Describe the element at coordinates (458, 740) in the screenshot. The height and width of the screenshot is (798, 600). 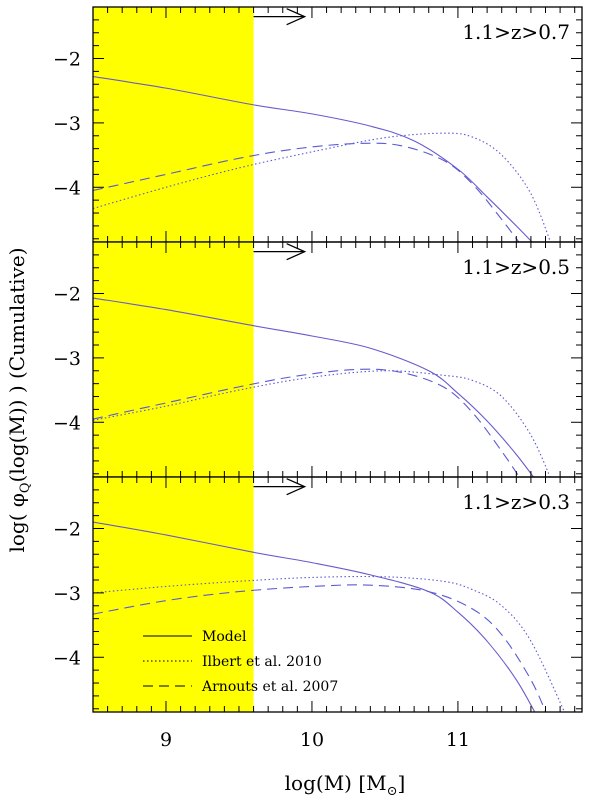
I see `x-tick-label: 11` at that location.